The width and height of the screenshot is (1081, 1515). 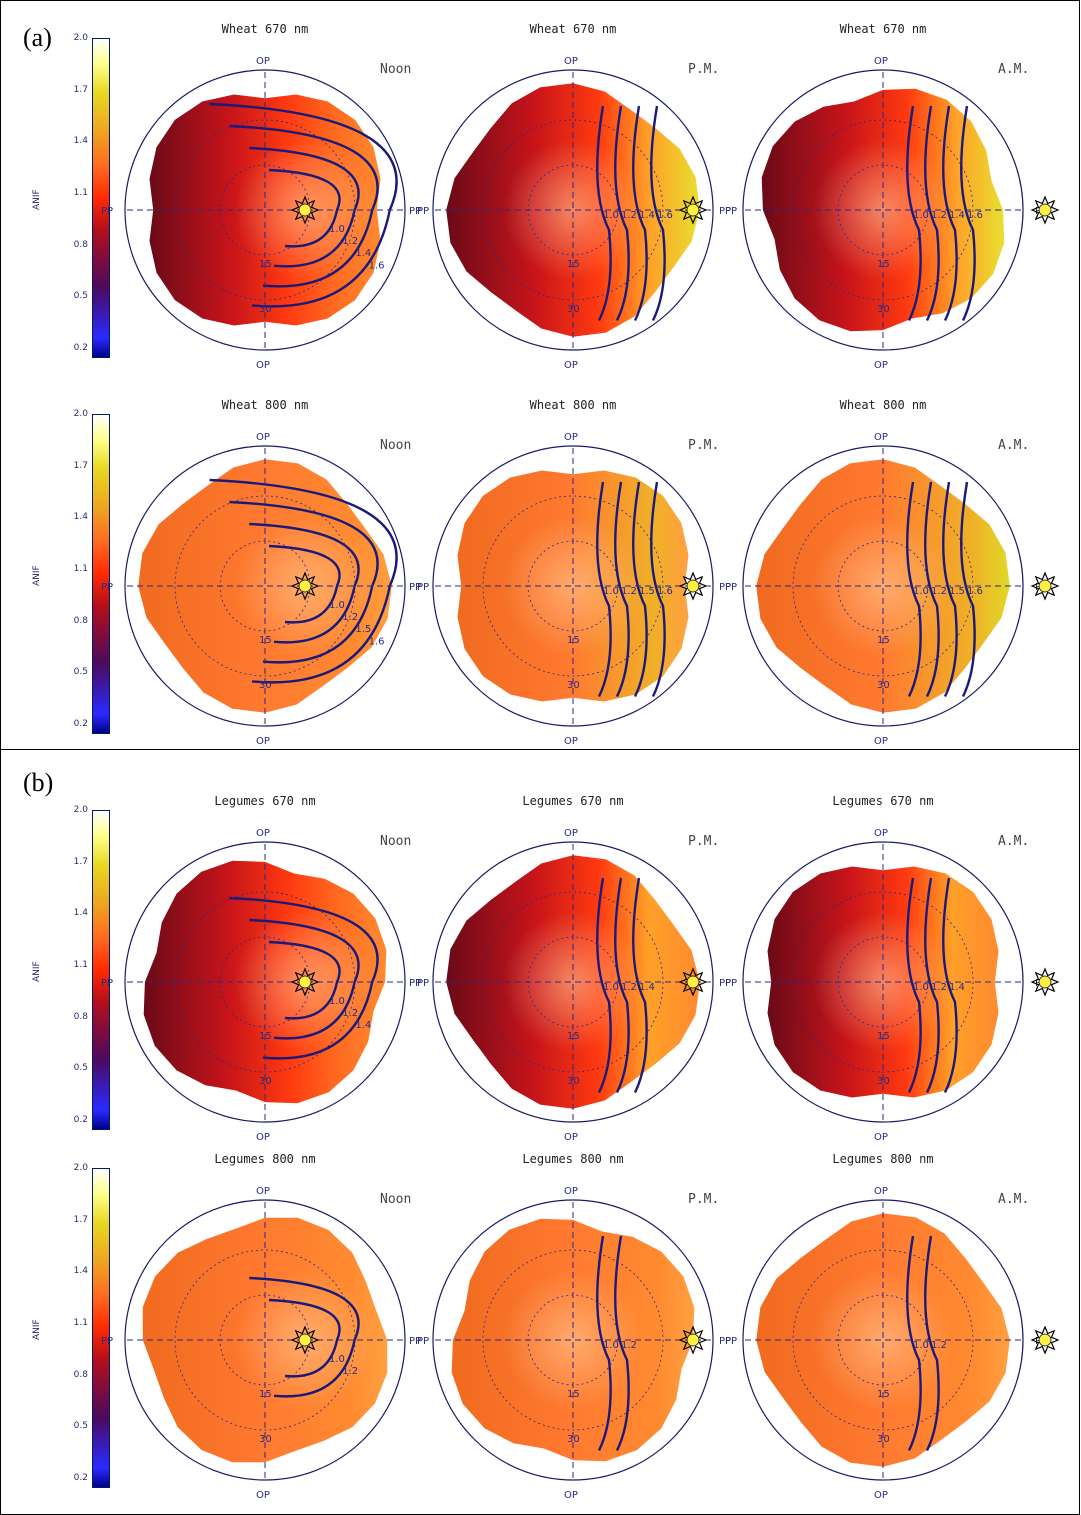 What do you see at coordinates (80, 38) in the screenshot?
I see `colorbar-tick: 2.0` at bounding box center [80, 38].